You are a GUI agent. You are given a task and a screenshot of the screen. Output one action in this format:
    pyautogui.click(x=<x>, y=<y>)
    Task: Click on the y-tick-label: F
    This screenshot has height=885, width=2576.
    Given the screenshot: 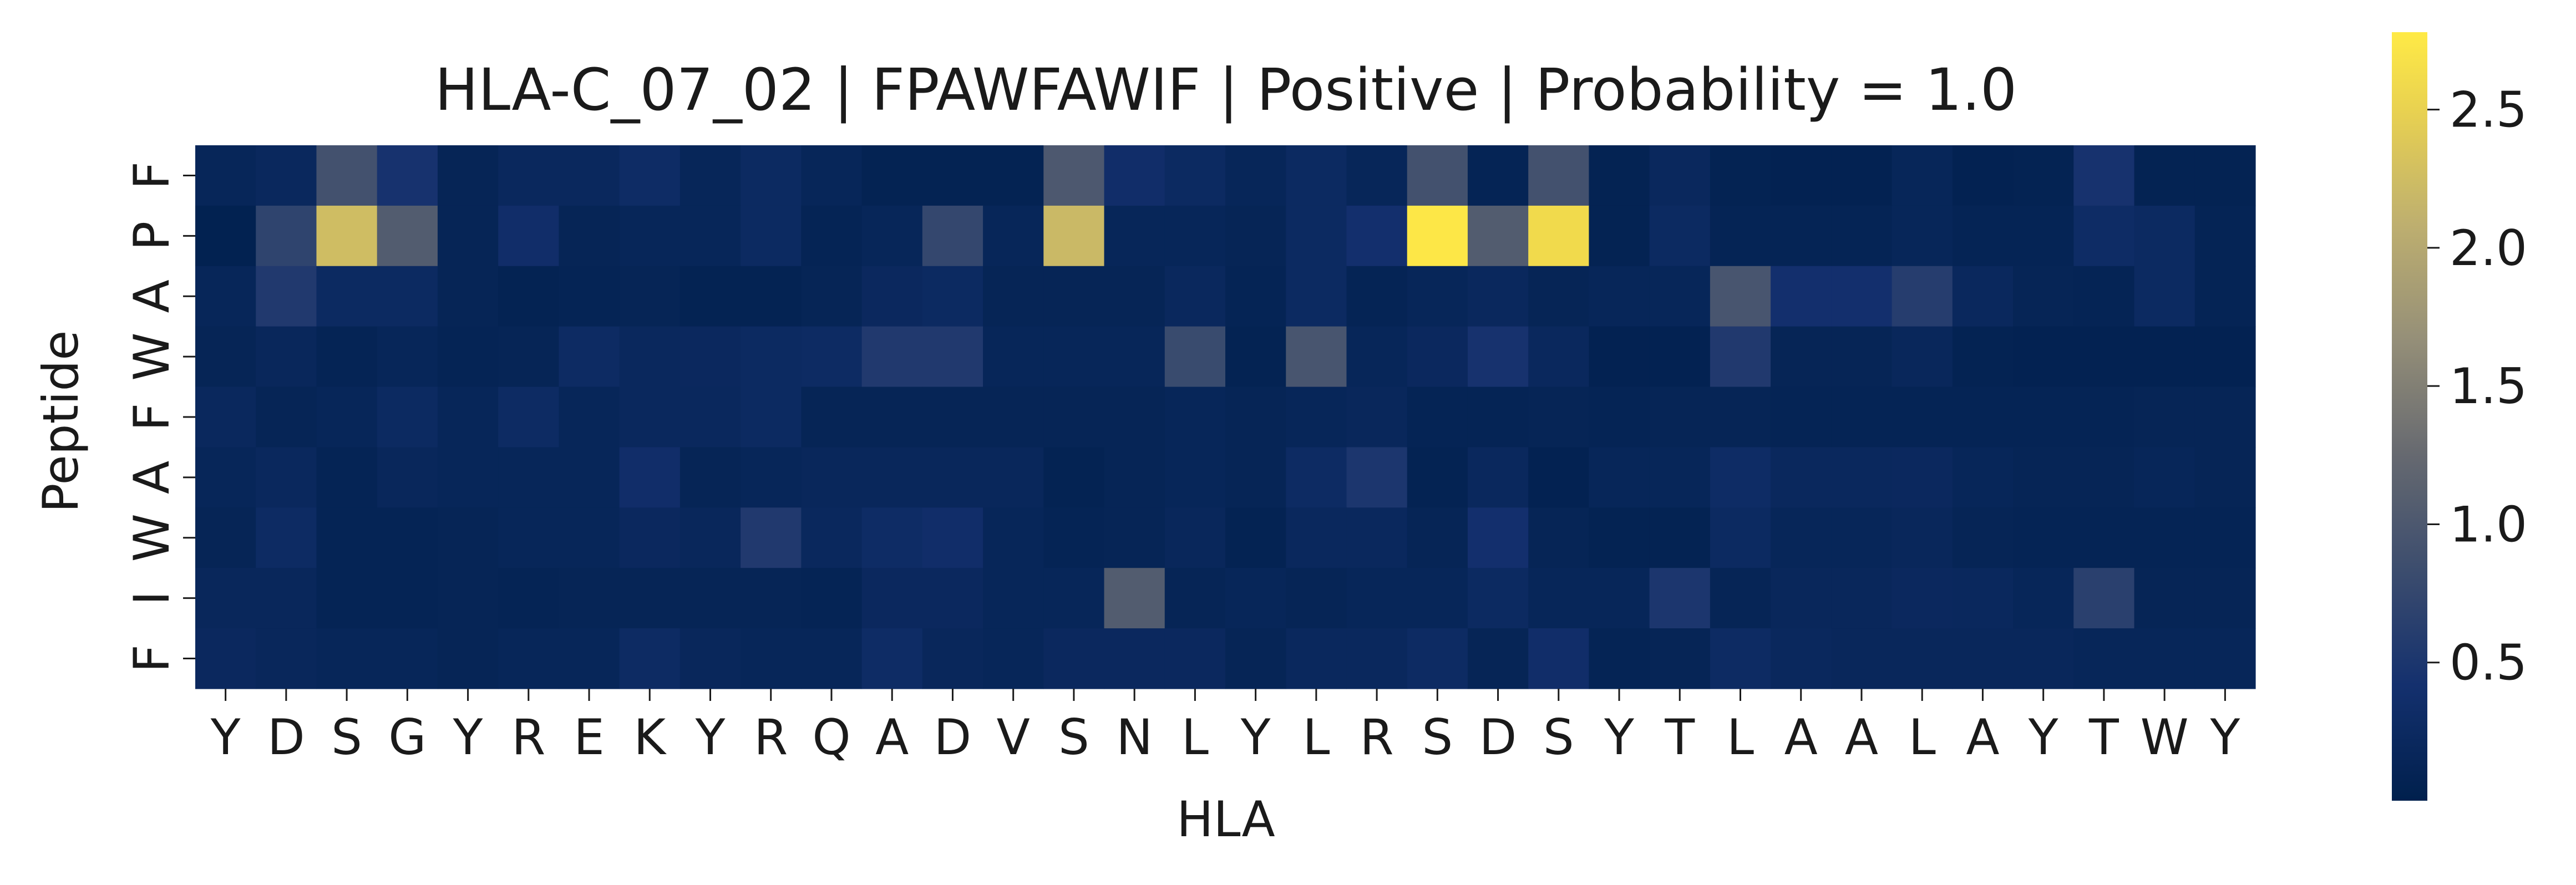 What is the action you would take?
    pyautogui.click(x=151, y=417)
    